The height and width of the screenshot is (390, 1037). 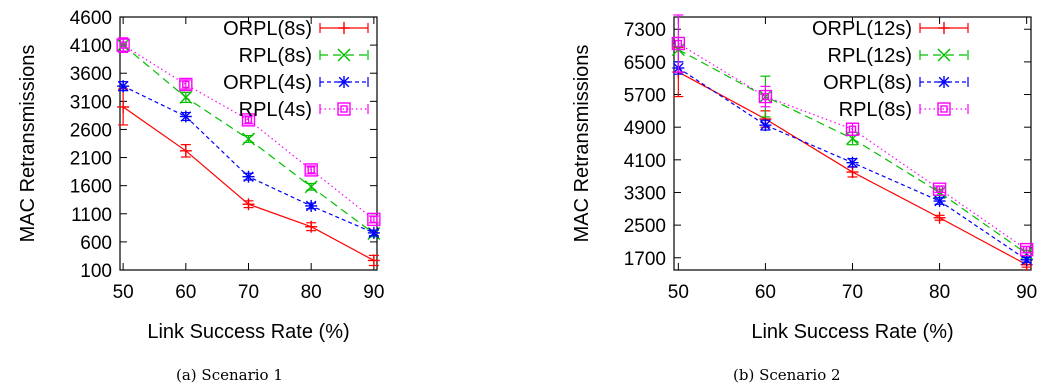 I want to click on y-tick-label: 100, so click(x=96, y=271).